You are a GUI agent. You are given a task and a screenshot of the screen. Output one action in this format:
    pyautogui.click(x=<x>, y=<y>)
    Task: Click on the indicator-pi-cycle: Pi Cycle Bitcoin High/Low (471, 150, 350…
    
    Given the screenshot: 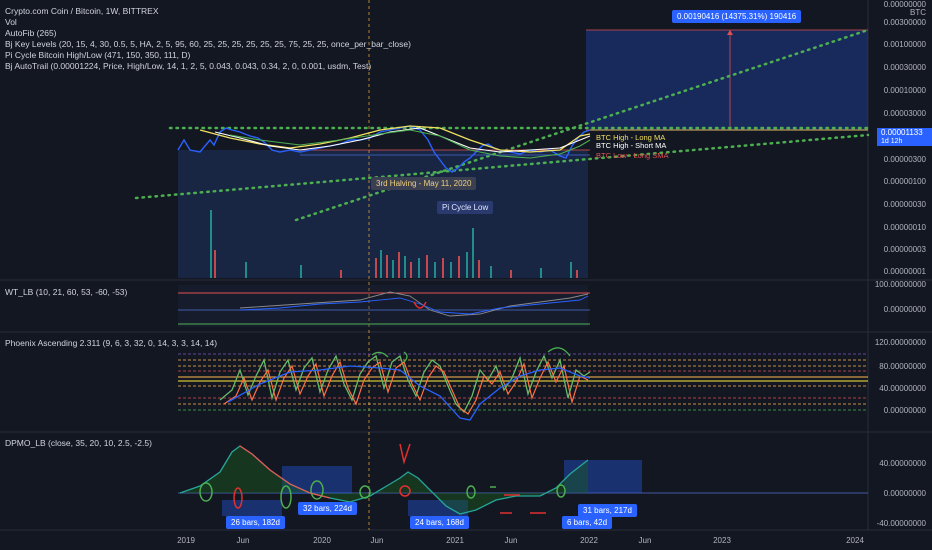 What is the action you would take?
    pyautogui.click(x=98, y=55)
    